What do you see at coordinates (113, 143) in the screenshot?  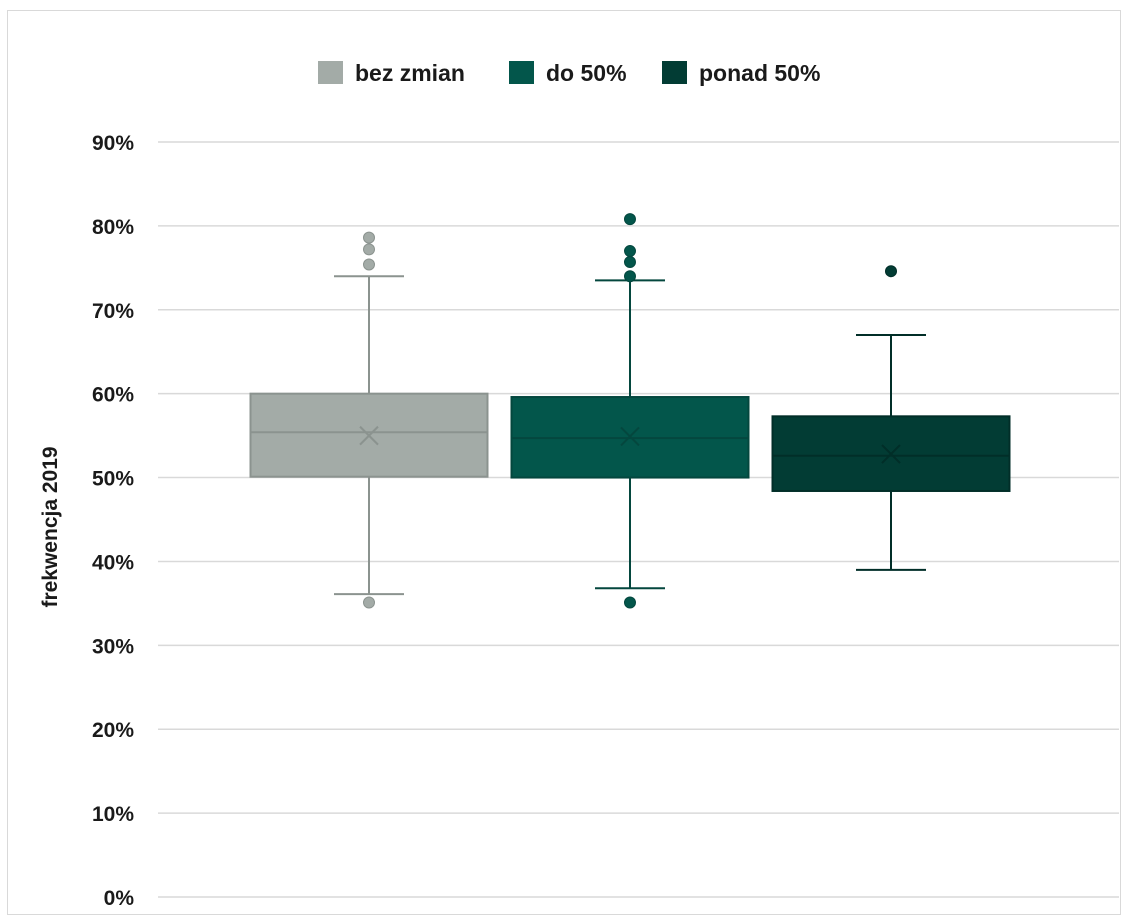 I see `y-tick-label: 90%` at bounding box center [113, 143].